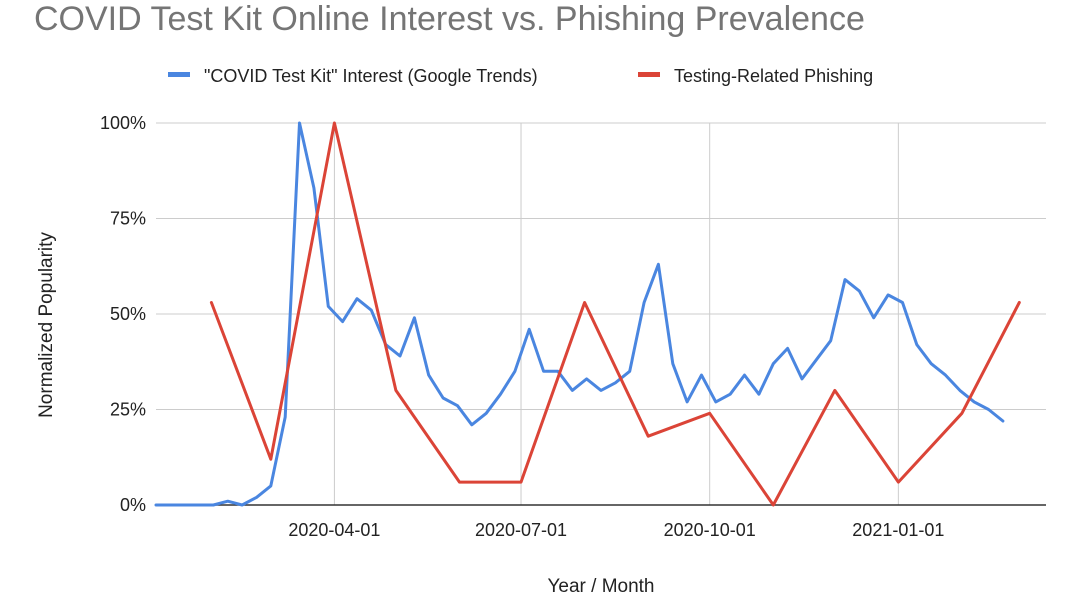  I want to click on legend-label-phishing: Testing-Related Phishing, so click(773, 76).